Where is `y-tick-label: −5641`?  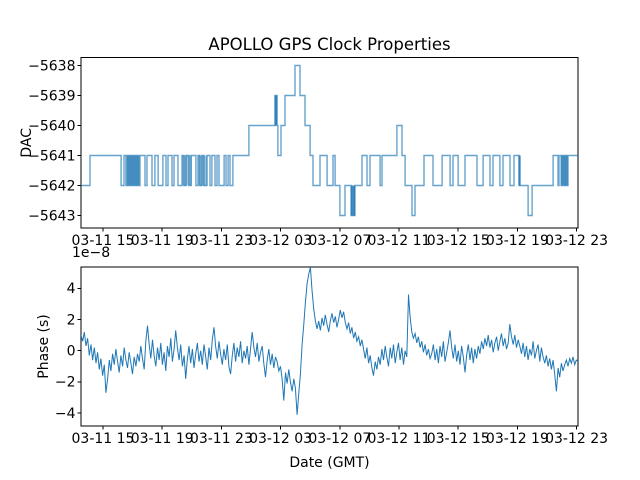
y-tick-label: −5641 is located at coordinates (51, 156).